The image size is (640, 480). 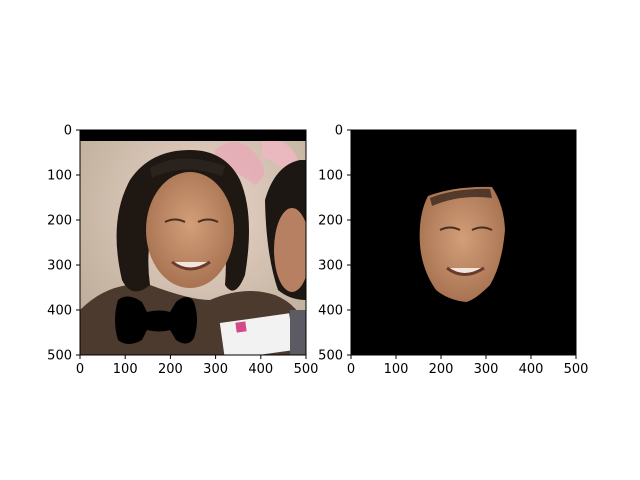 I want to click on left-x-tick-label: 200, so click(x=170, y=369).